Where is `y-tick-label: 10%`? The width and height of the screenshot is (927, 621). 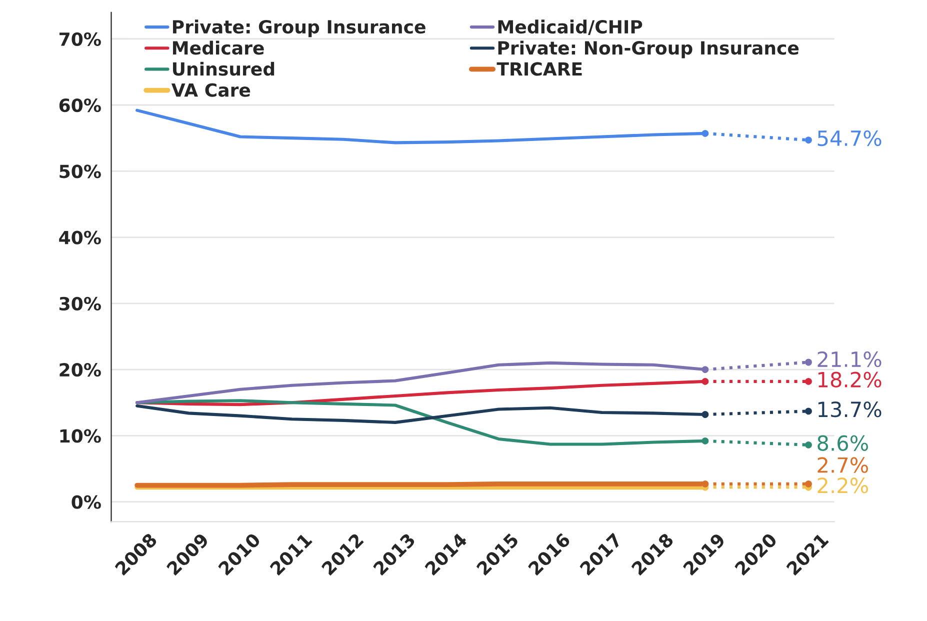
y-tick-label: 10% is located at coordinates (80, 436).